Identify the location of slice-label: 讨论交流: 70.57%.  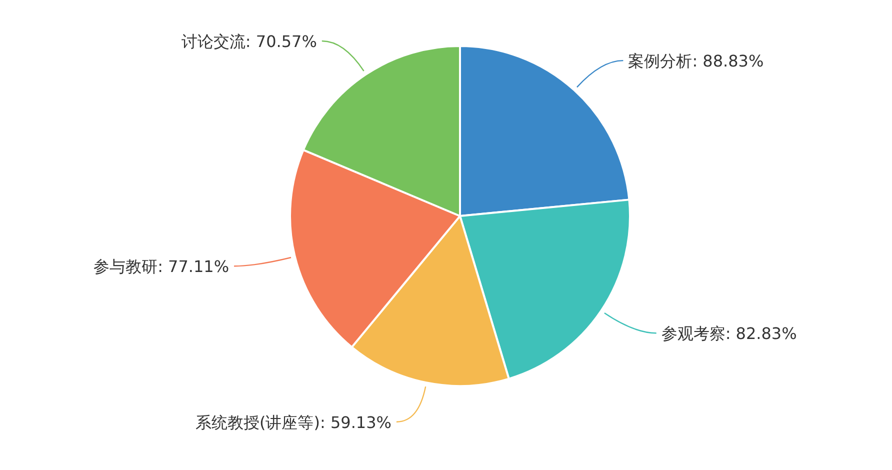
(249, 42).